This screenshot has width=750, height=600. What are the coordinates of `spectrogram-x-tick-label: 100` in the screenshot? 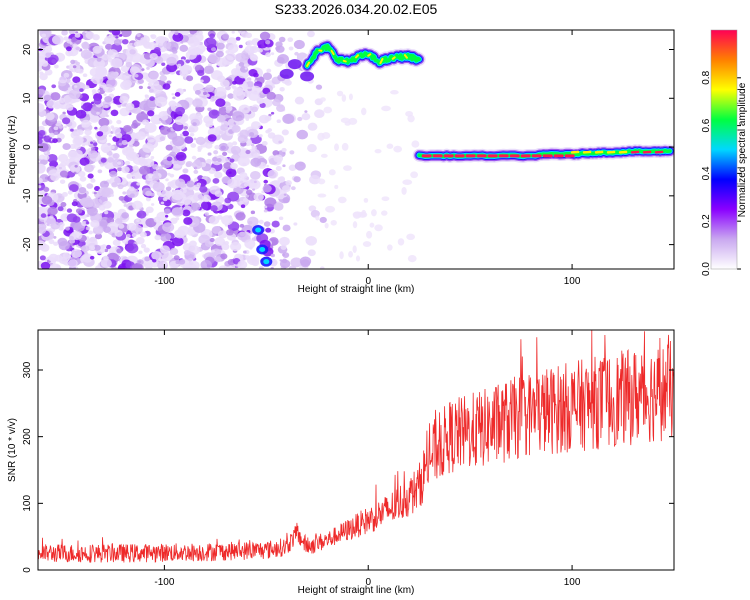 It's located at (572, 281).